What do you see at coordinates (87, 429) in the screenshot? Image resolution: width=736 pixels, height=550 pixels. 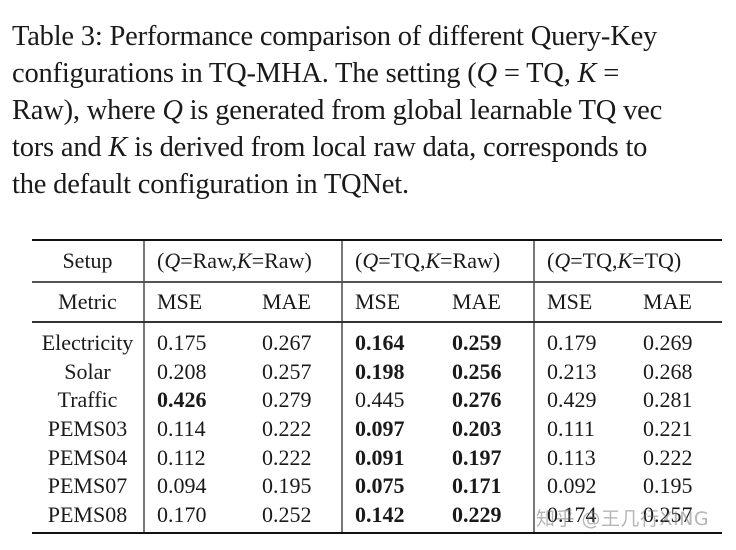 I see `dataset-name: PEMS03` at bounding box center [87, 429].